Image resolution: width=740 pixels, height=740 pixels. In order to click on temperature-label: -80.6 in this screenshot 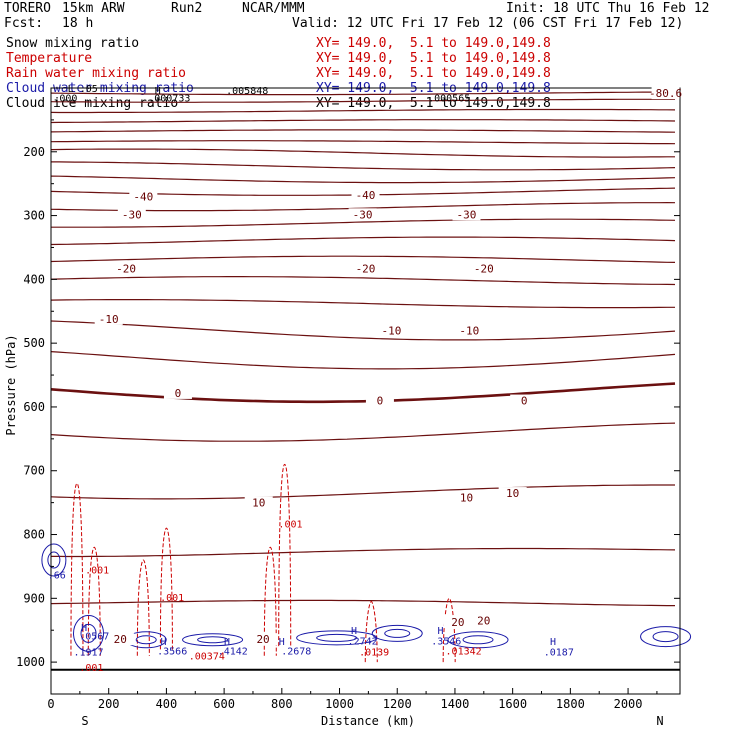, I will do `click(665, 93)`.